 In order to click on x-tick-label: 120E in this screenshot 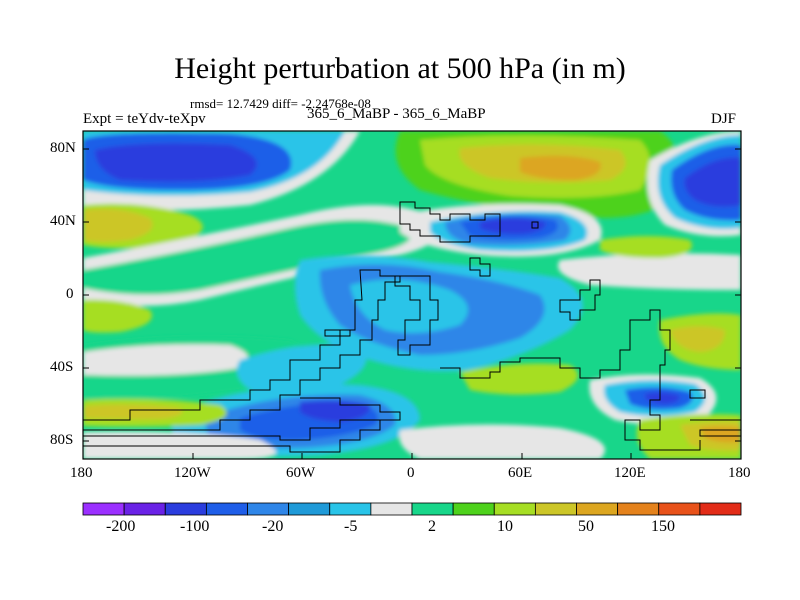, I will do `click(630, 473)`.